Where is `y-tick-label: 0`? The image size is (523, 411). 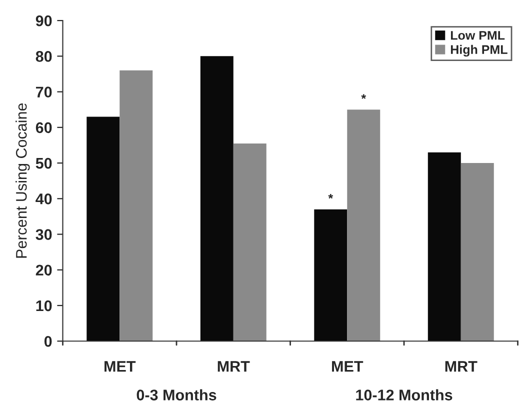 y-tick-label: 0 is located at coordinates (48, 341).